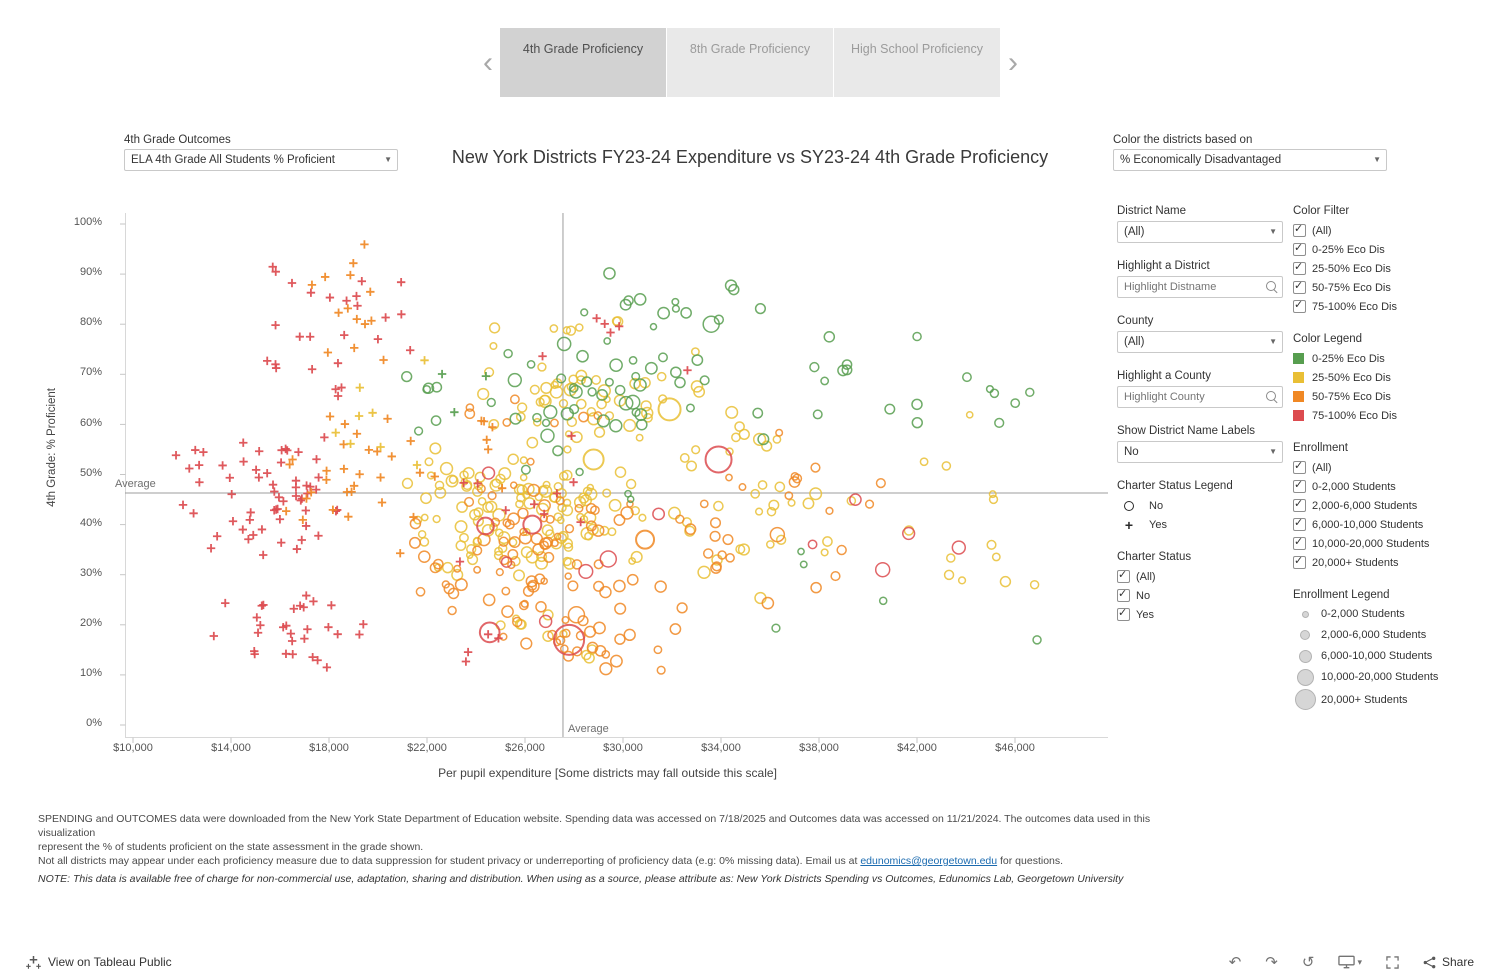 The height and width of the screenshot is (977, 1500). Describe the element at coordinates (917, 62) in the screenshot. I see `tab-high-school-proficiency: High School Proficiency` at that location.